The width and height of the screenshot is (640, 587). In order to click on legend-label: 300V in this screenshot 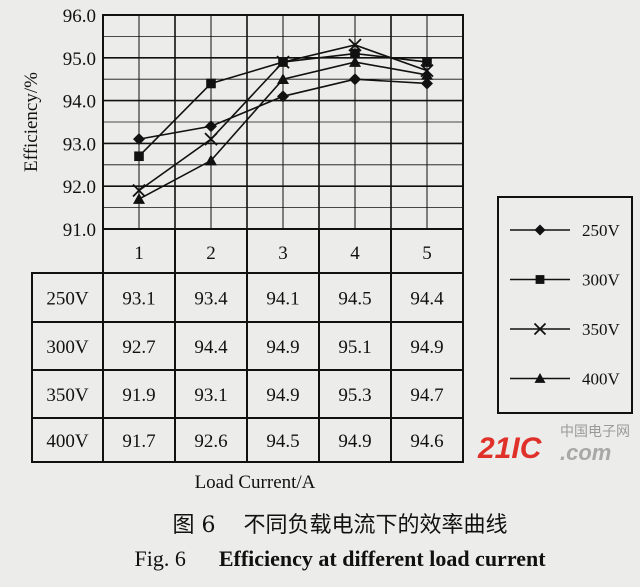, I will do `click(601, 280)`.